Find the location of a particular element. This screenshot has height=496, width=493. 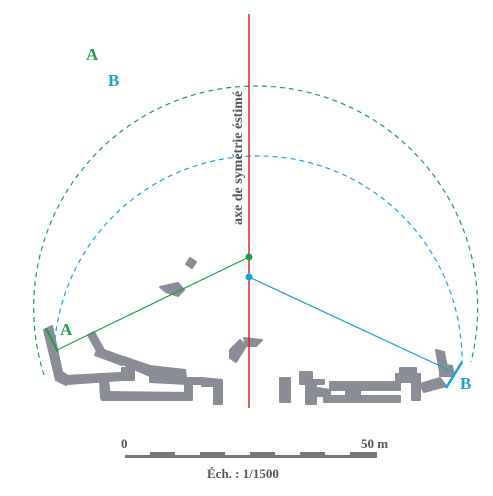

axis-label: axe de symétrie éstimé is located at coordinates (238, 158).